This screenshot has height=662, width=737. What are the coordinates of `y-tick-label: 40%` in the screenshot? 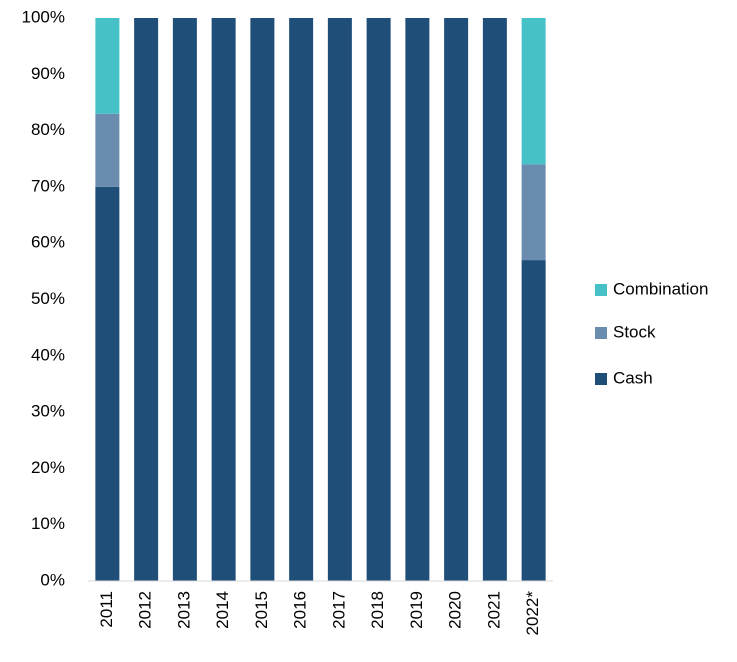 It's located at (48, 354).